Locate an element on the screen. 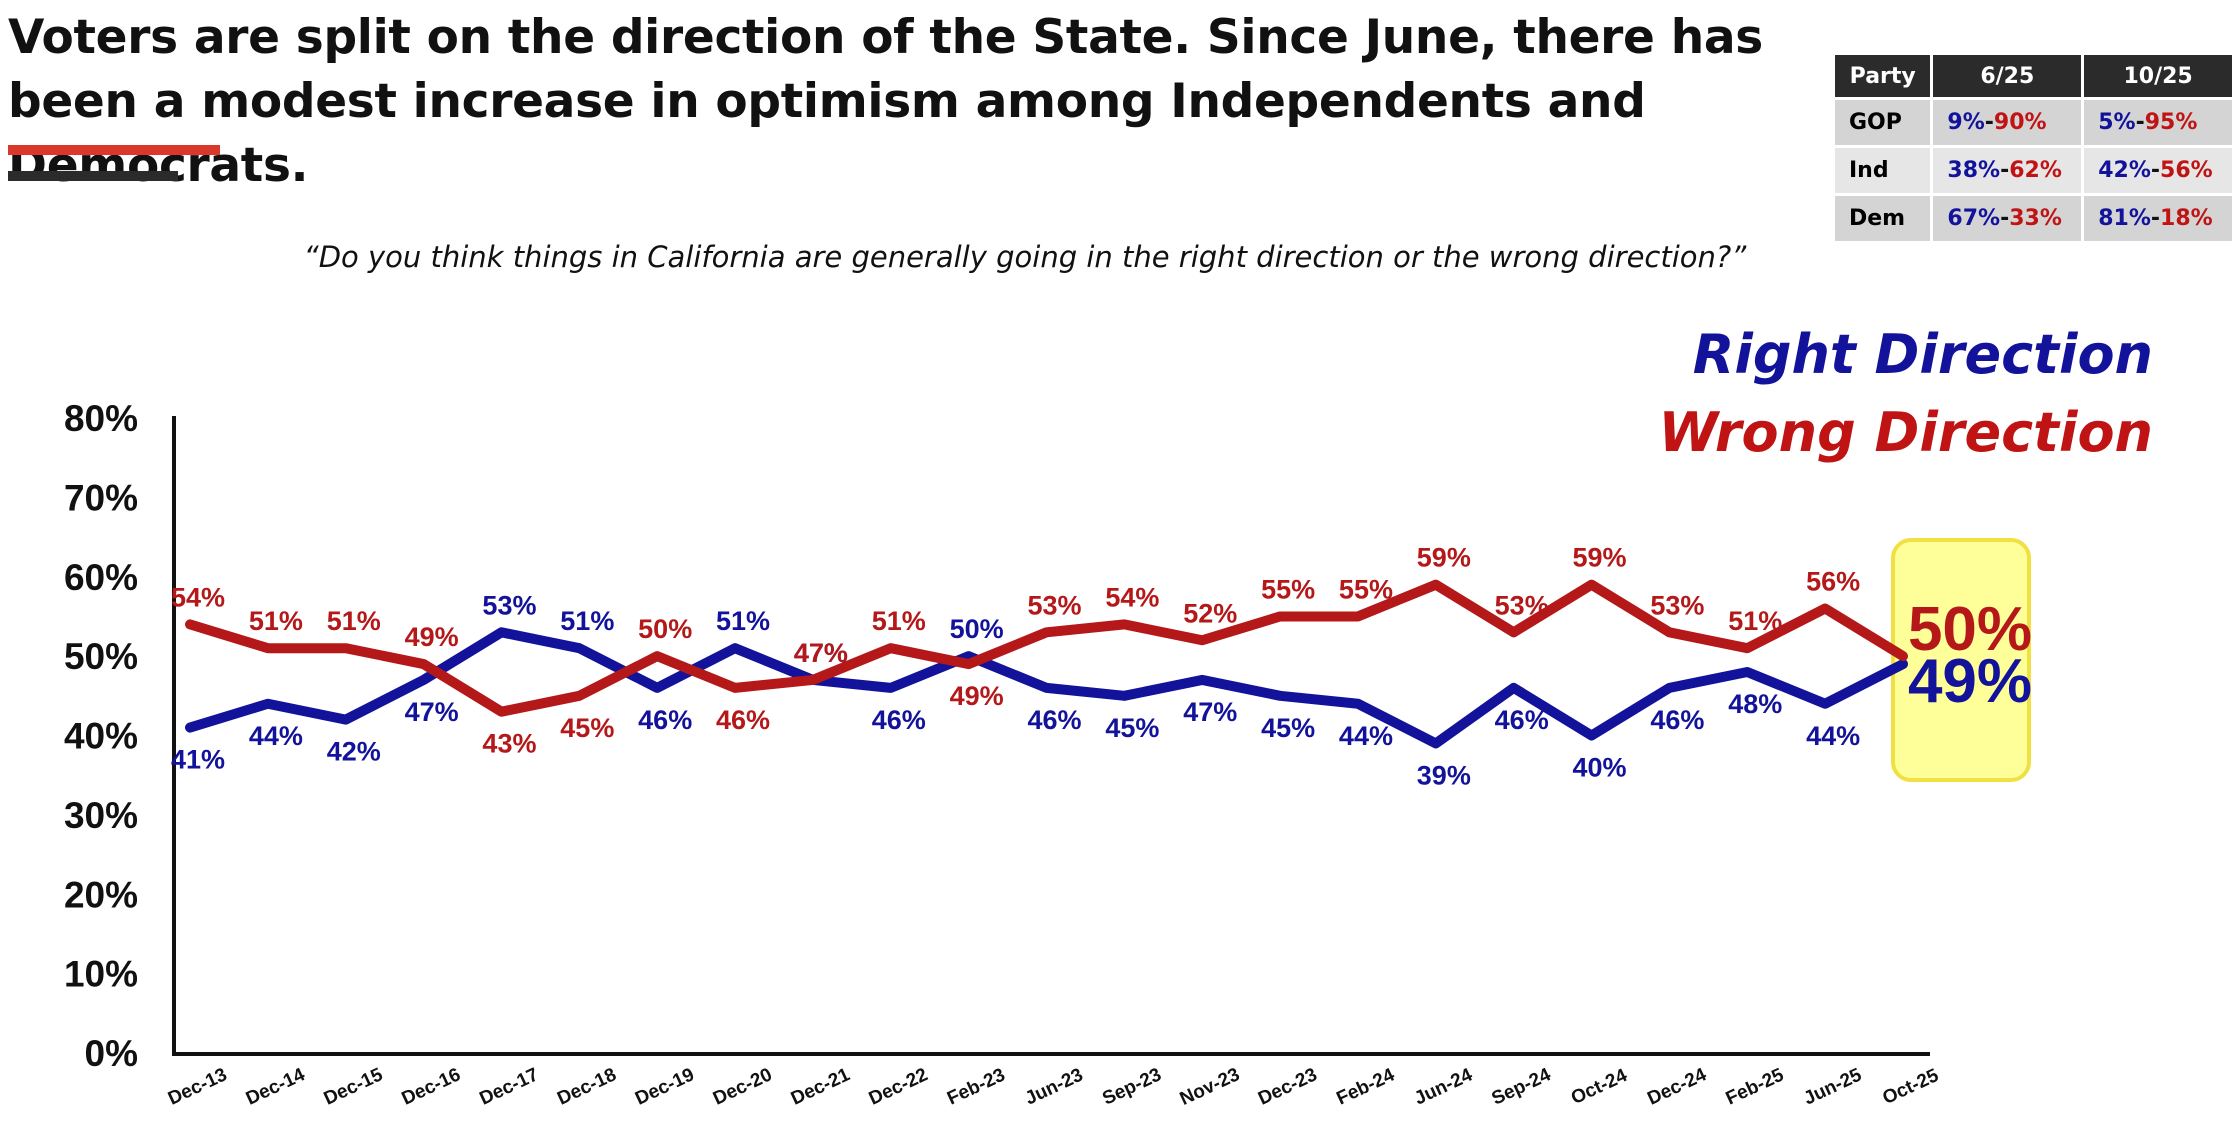  wrong-direction-data-label: 47% is located at coordinates (821, 653).